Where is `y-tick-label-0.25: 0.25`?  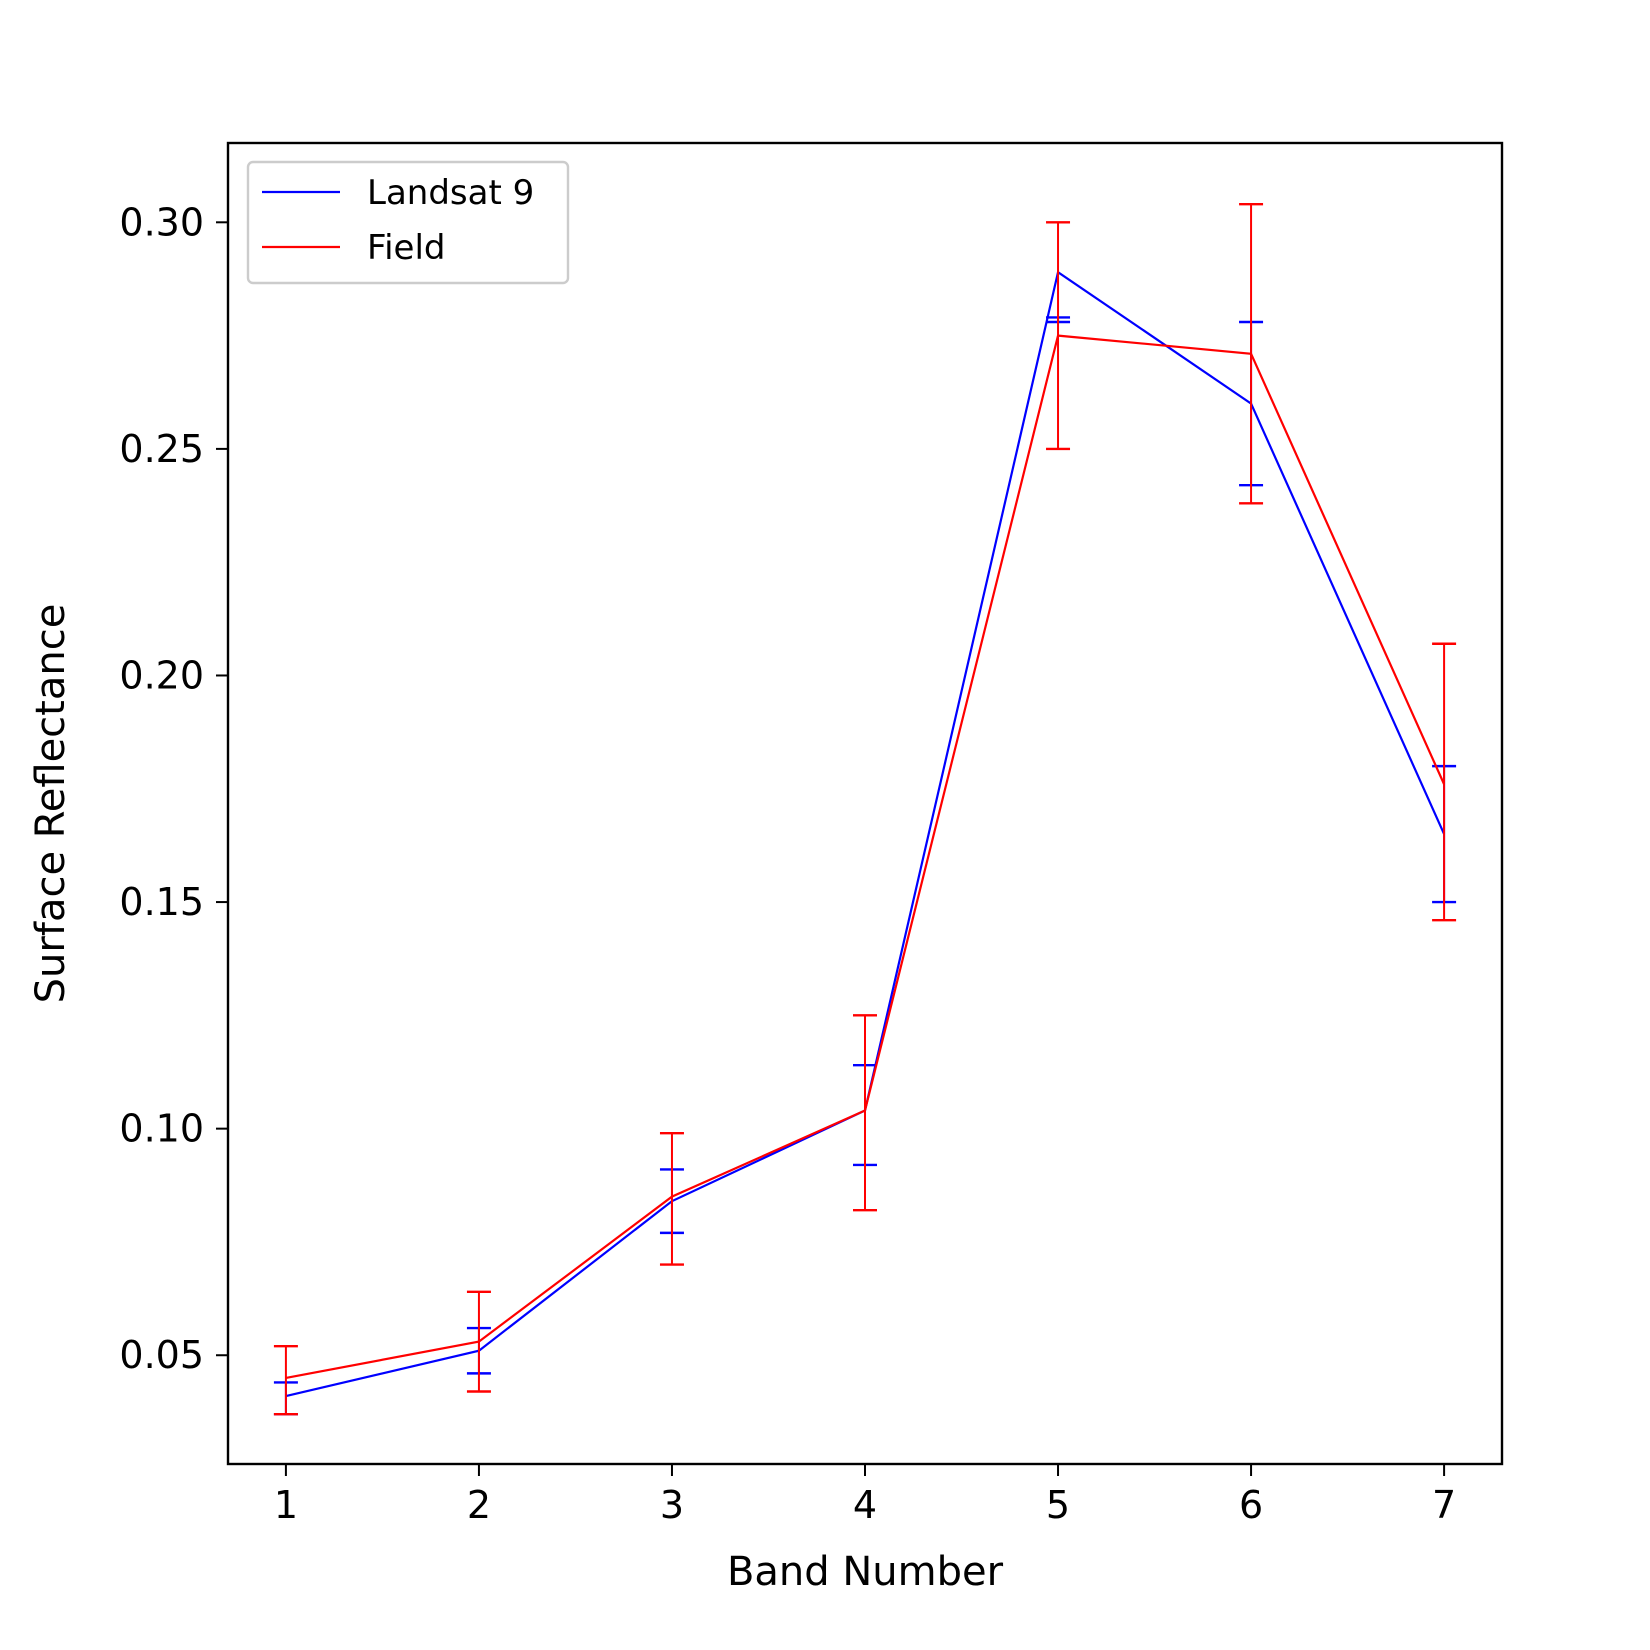 y-tick-label-0.25: 0.25 is located at coordinates (161, 449).